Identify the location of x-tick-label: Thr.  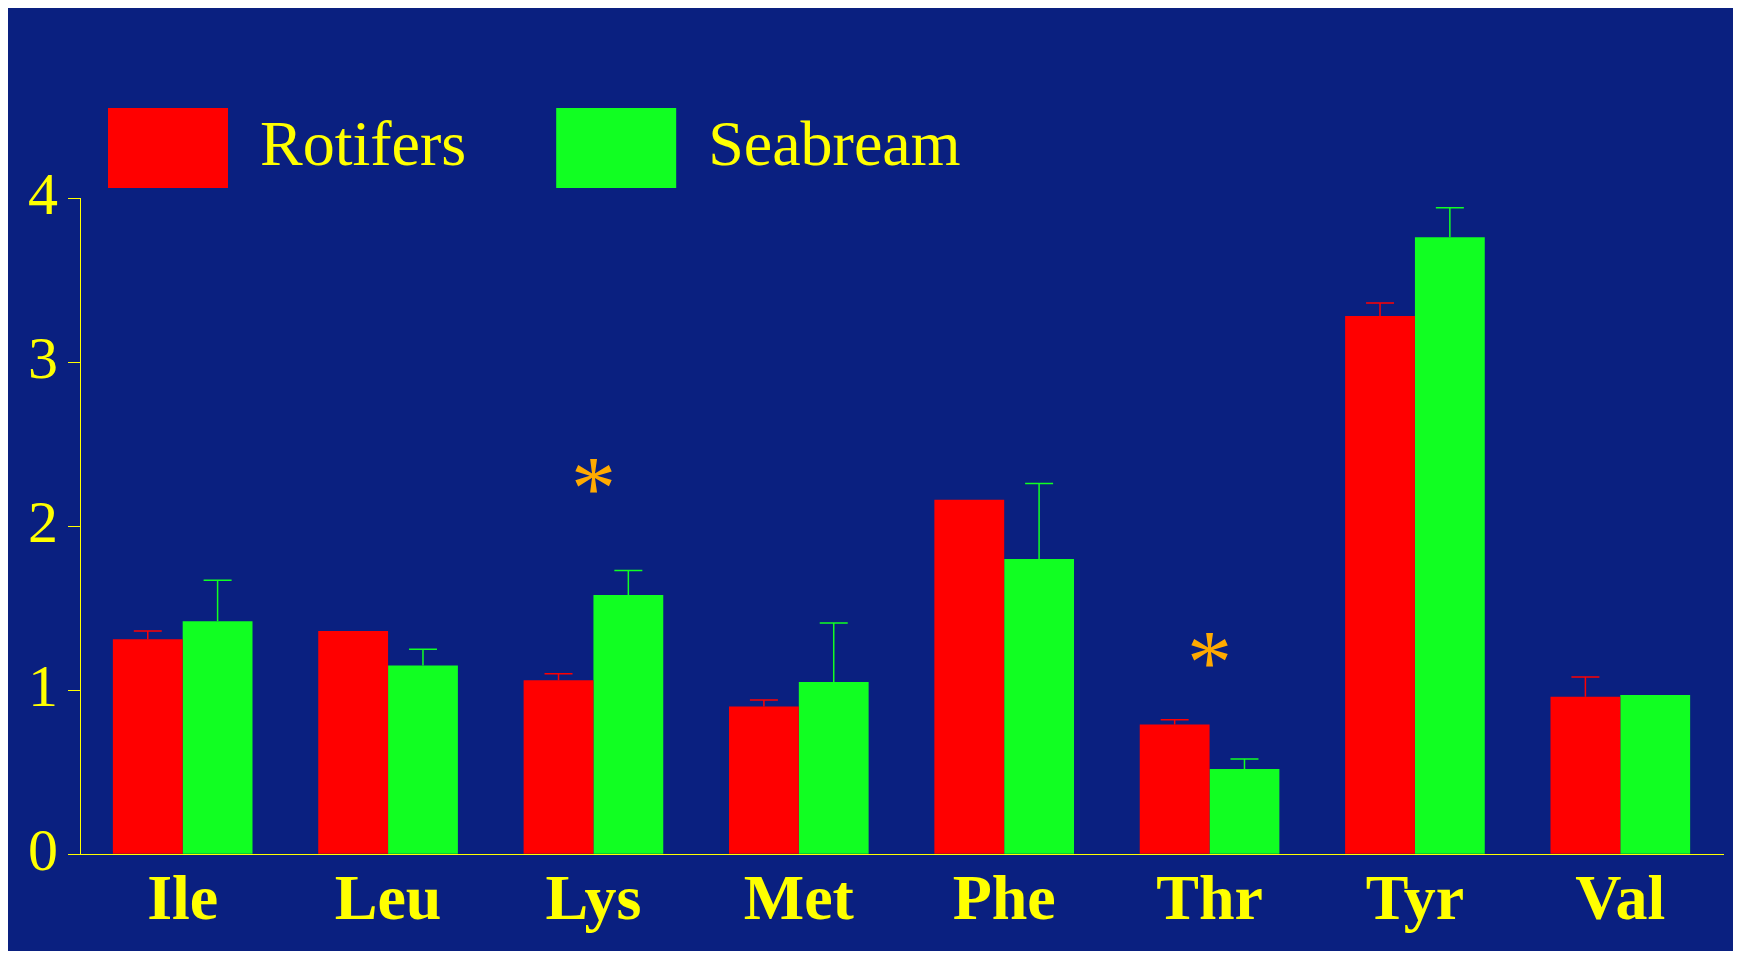
(1209, 898).